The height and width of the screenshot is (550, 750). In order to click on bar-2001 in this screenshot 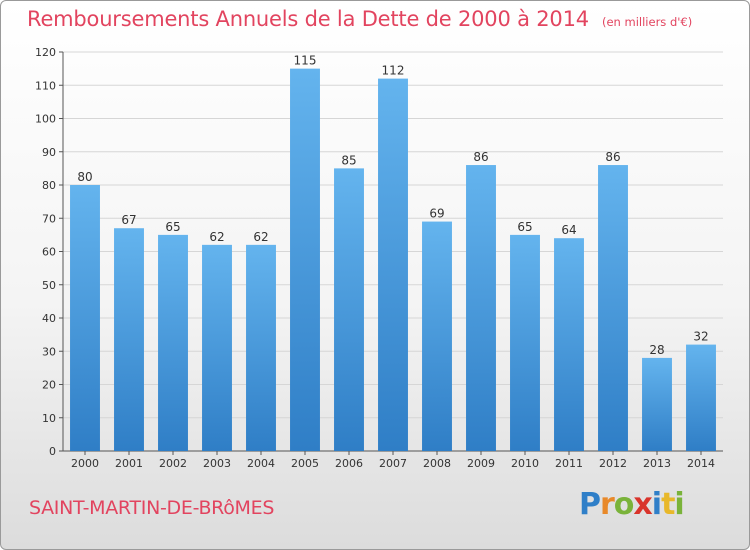, I will do `click(129, 339)`.